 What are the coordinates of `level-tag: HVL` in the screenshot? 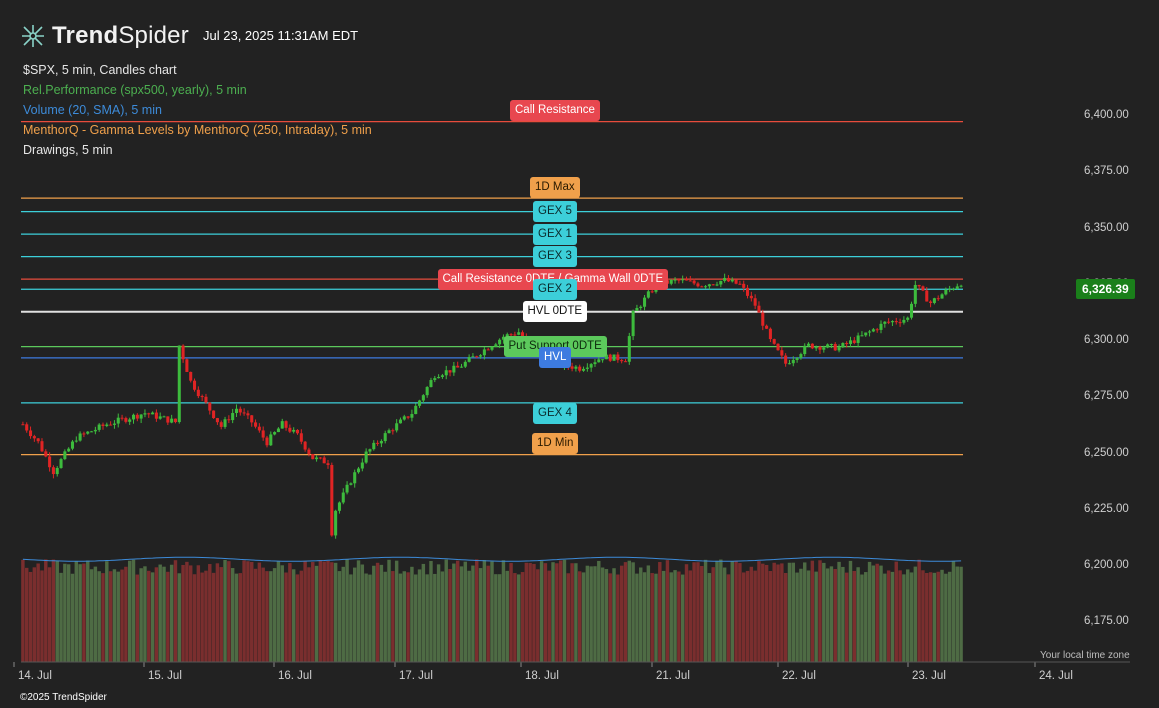 It's located at (555, 358).